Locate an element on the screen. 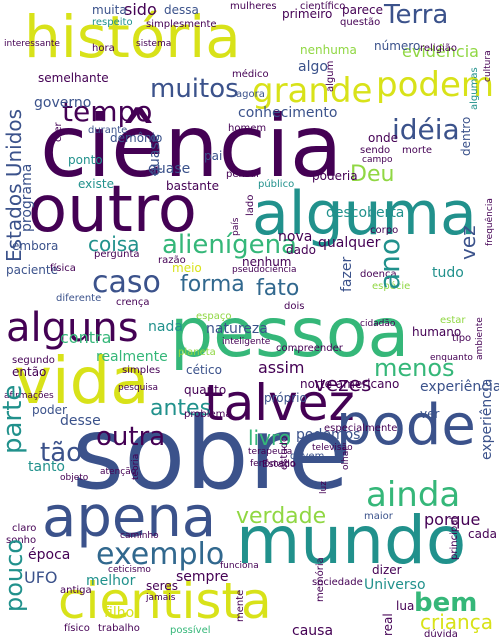  word-parece: parece is located at coordinates (363, 10).